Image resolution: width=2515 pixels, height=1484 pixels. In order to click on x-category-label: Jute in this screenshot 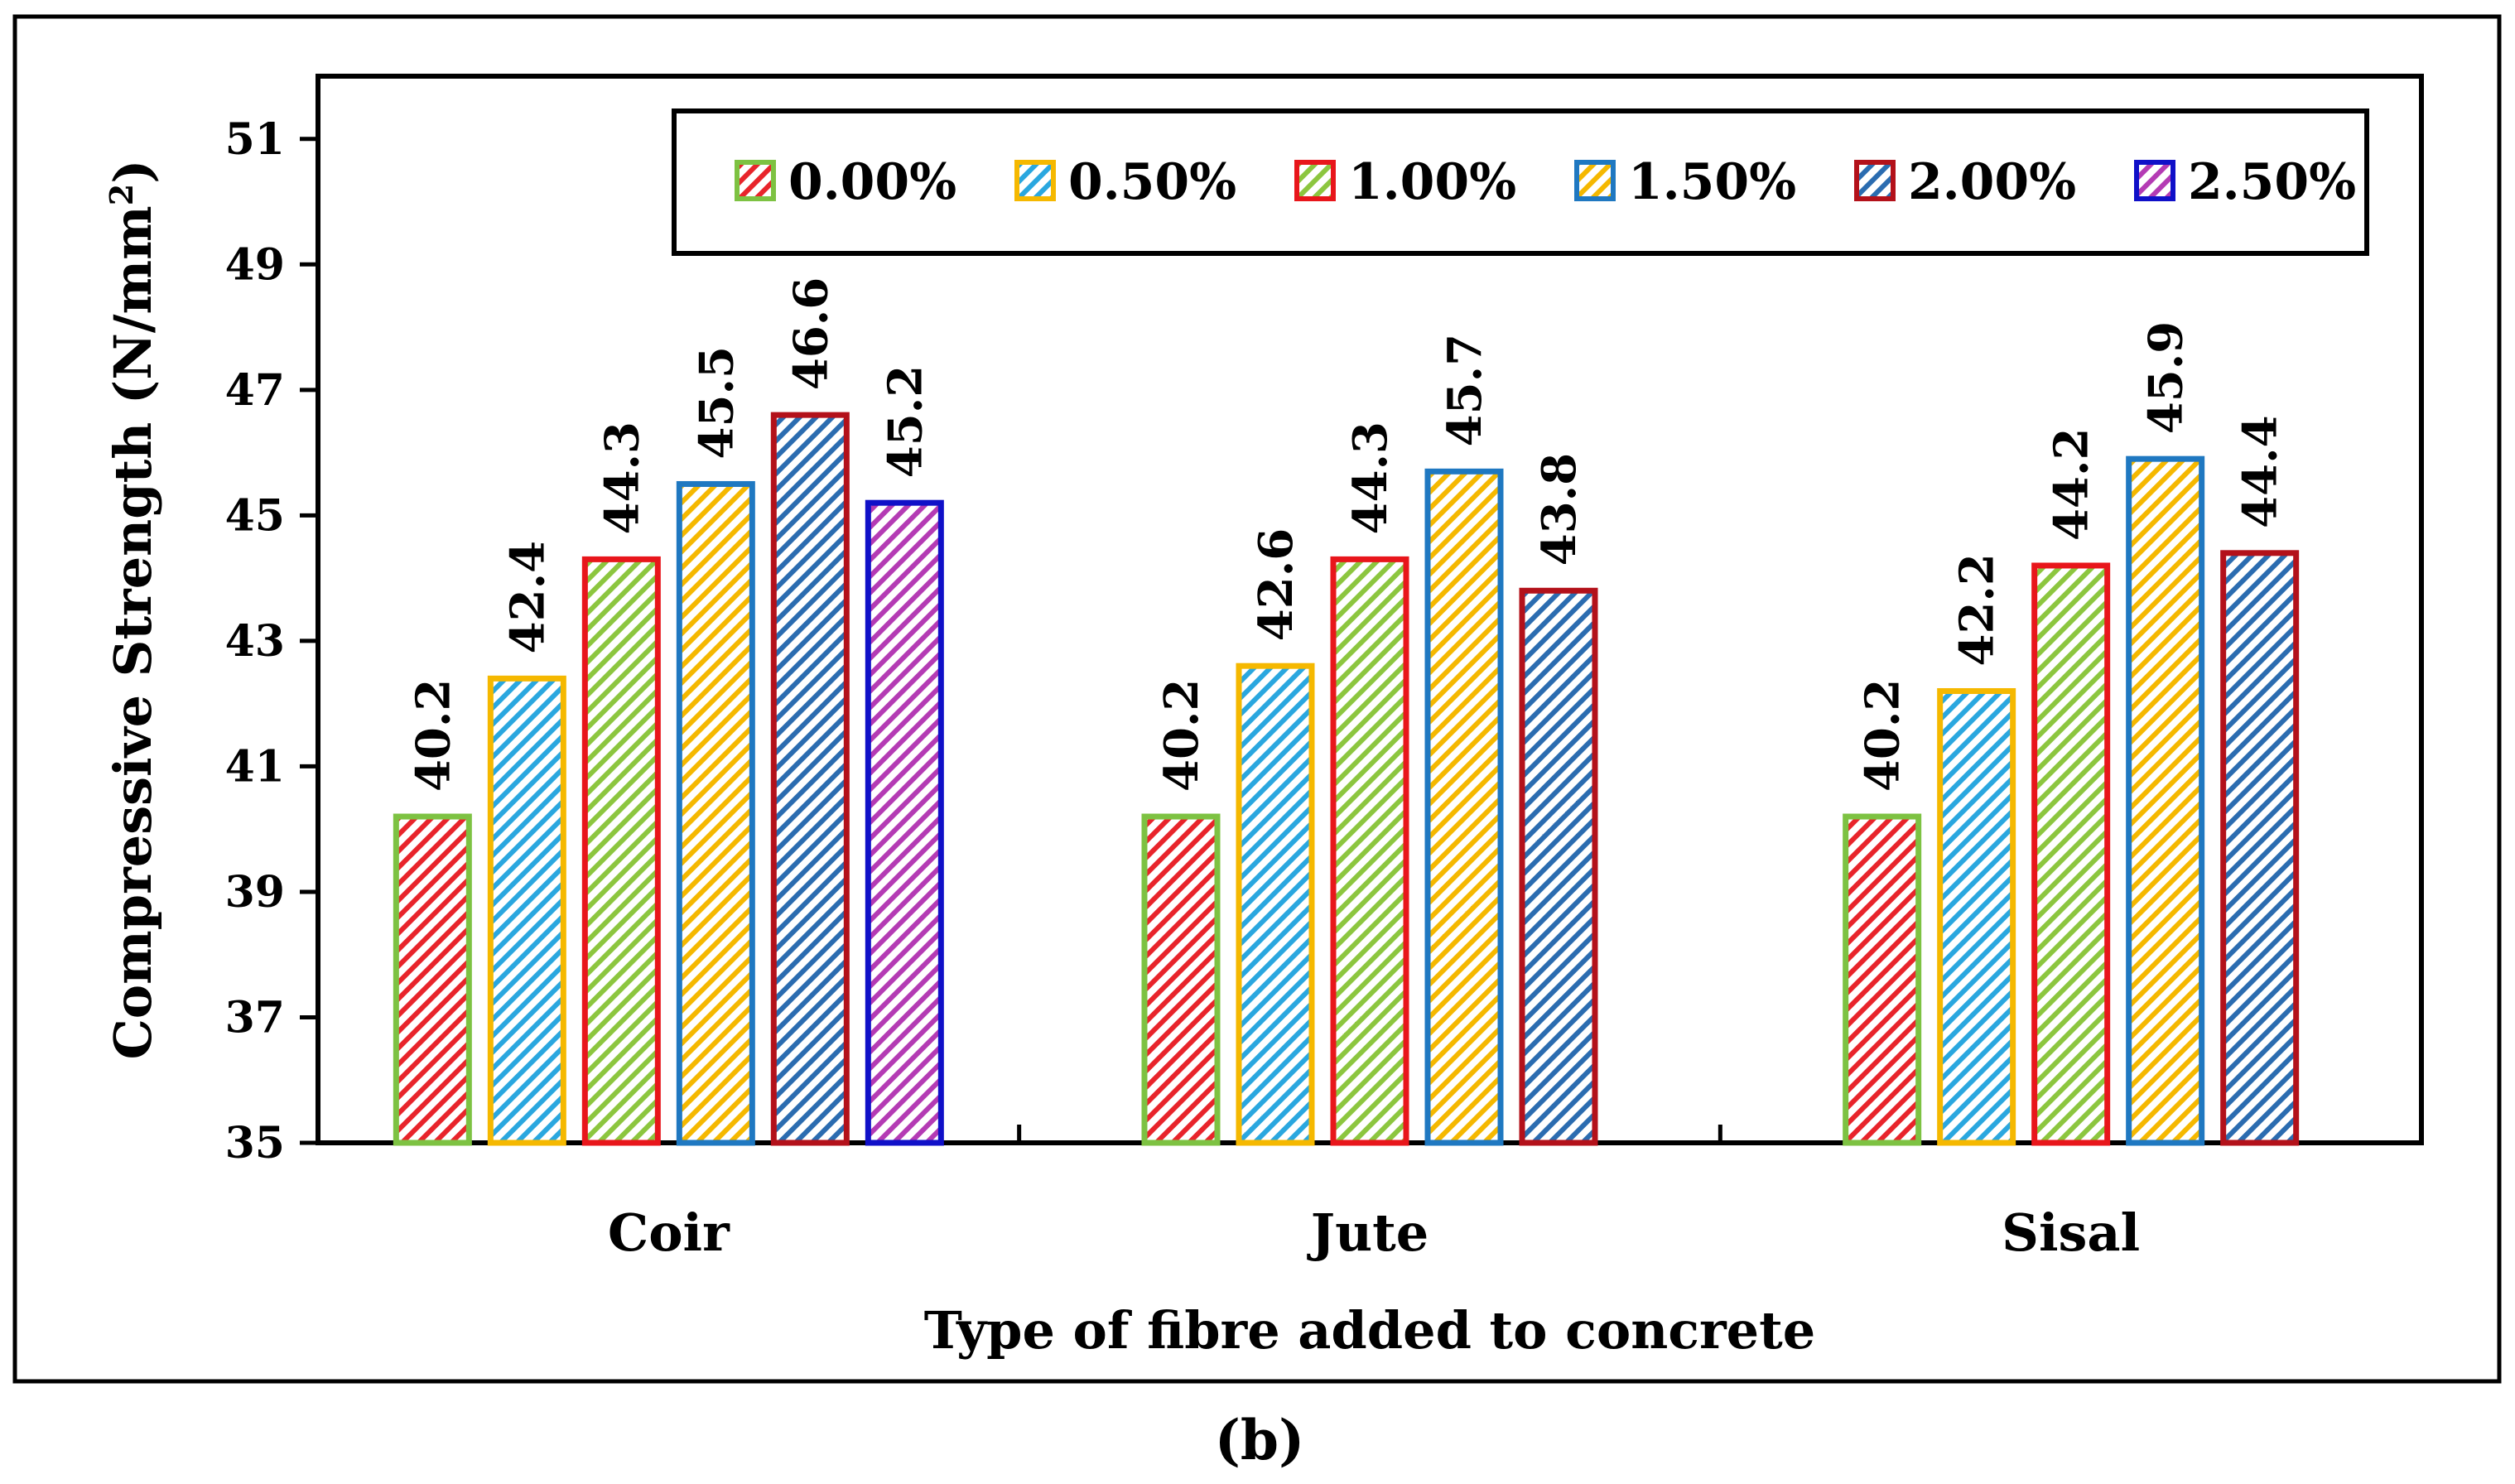, I will do `click(1368, 1232)`.